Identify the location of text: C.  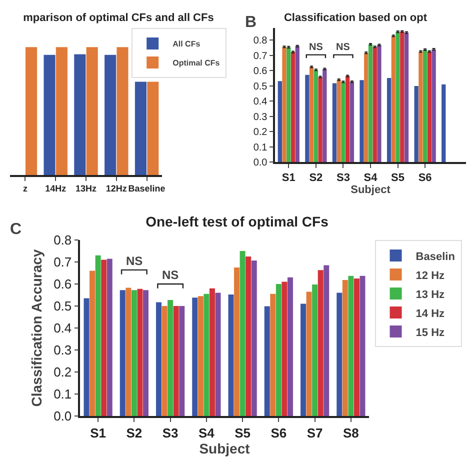
(16, 229).